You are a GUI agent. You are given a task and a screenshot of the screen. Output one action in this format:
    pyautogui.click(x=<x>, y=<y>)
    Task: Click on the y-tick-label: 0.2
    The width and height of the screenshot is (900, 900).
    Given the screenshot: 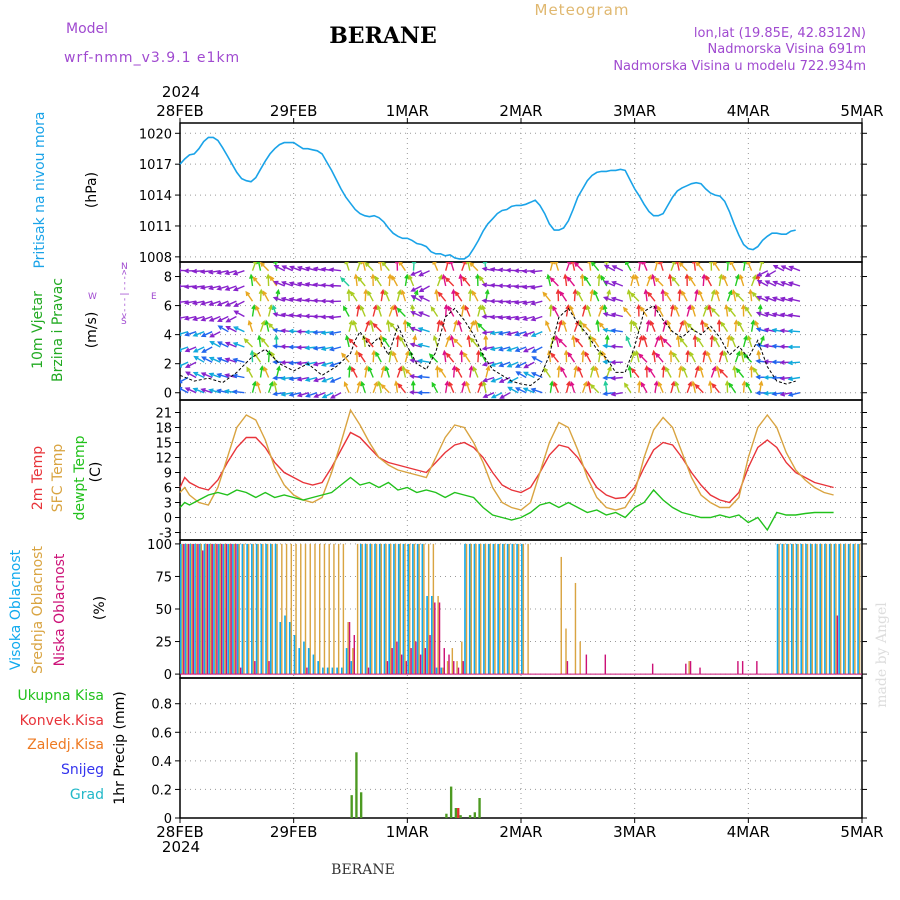 What is the action you would take?
    pyautogui.click(x=161, y=790)
    